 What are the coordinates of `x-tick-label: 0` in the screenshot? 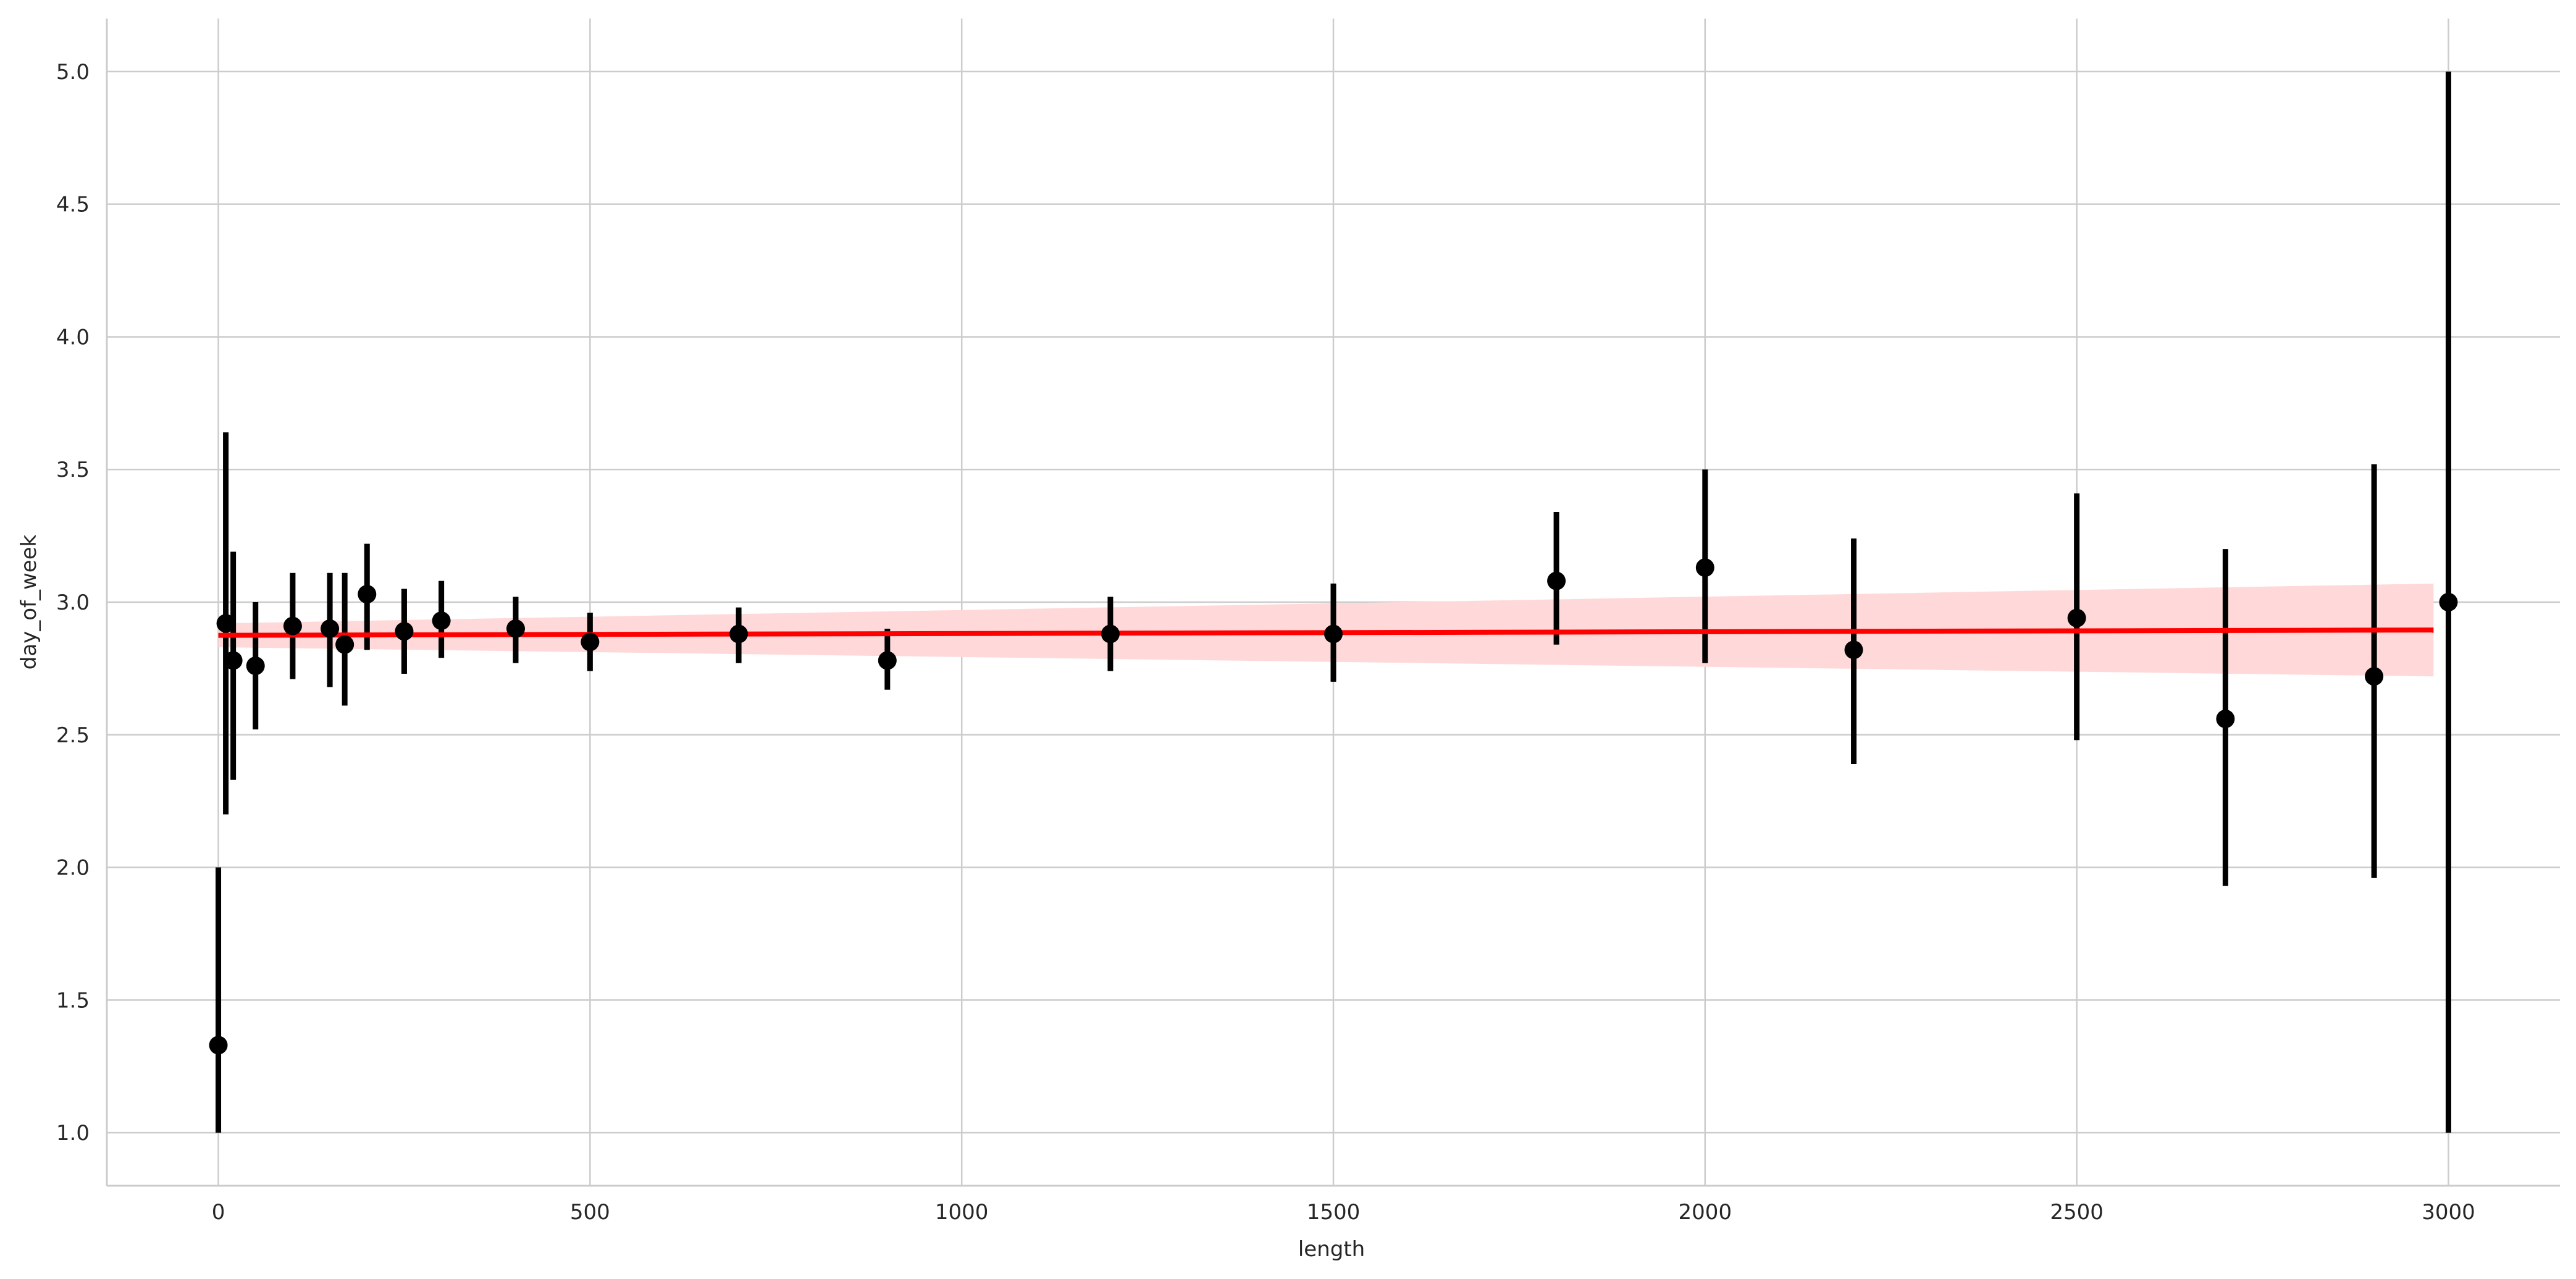 It's located at (218, 1213).